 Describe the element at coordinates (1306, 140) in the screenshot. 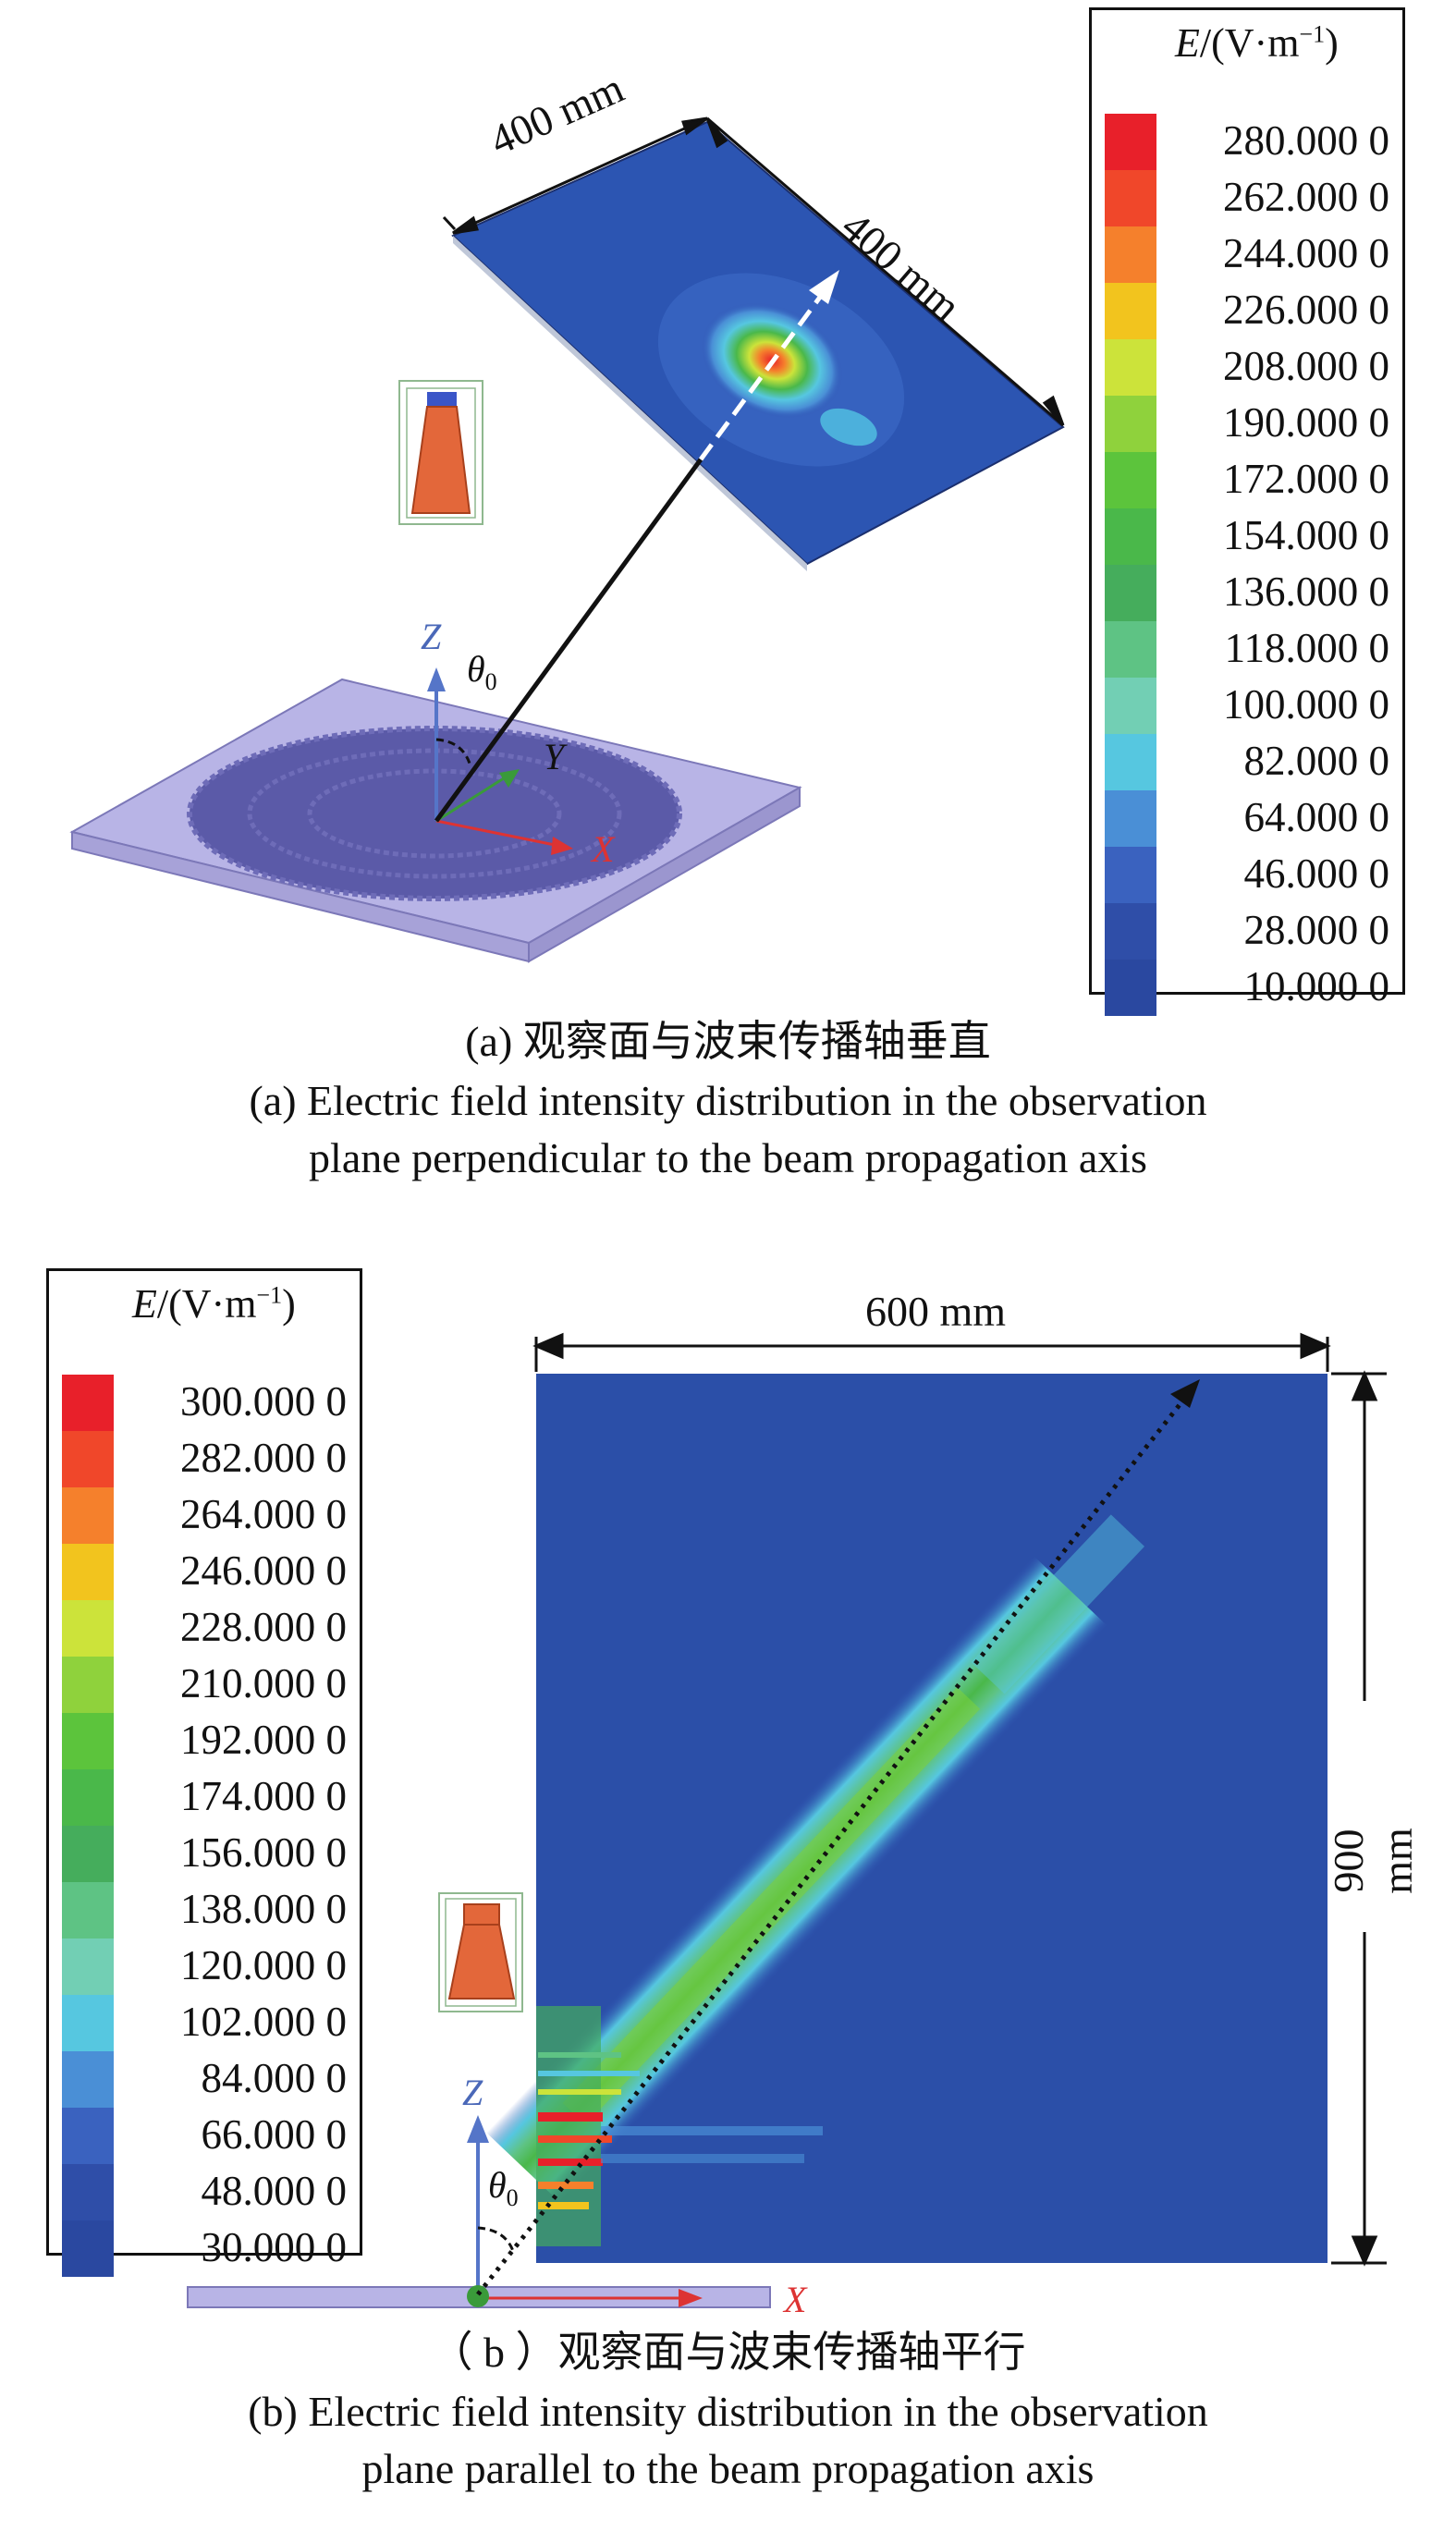

I see `legend-a-tick-0: 280.000 0` at that location.